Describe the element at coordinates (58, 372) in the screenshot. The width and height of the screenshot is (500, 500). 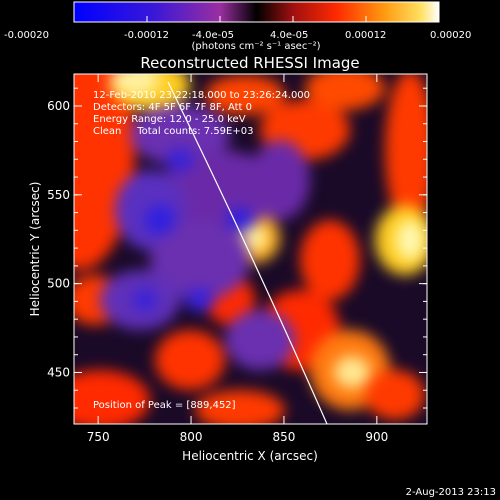
I see `y-tick-label: 450` at that location.